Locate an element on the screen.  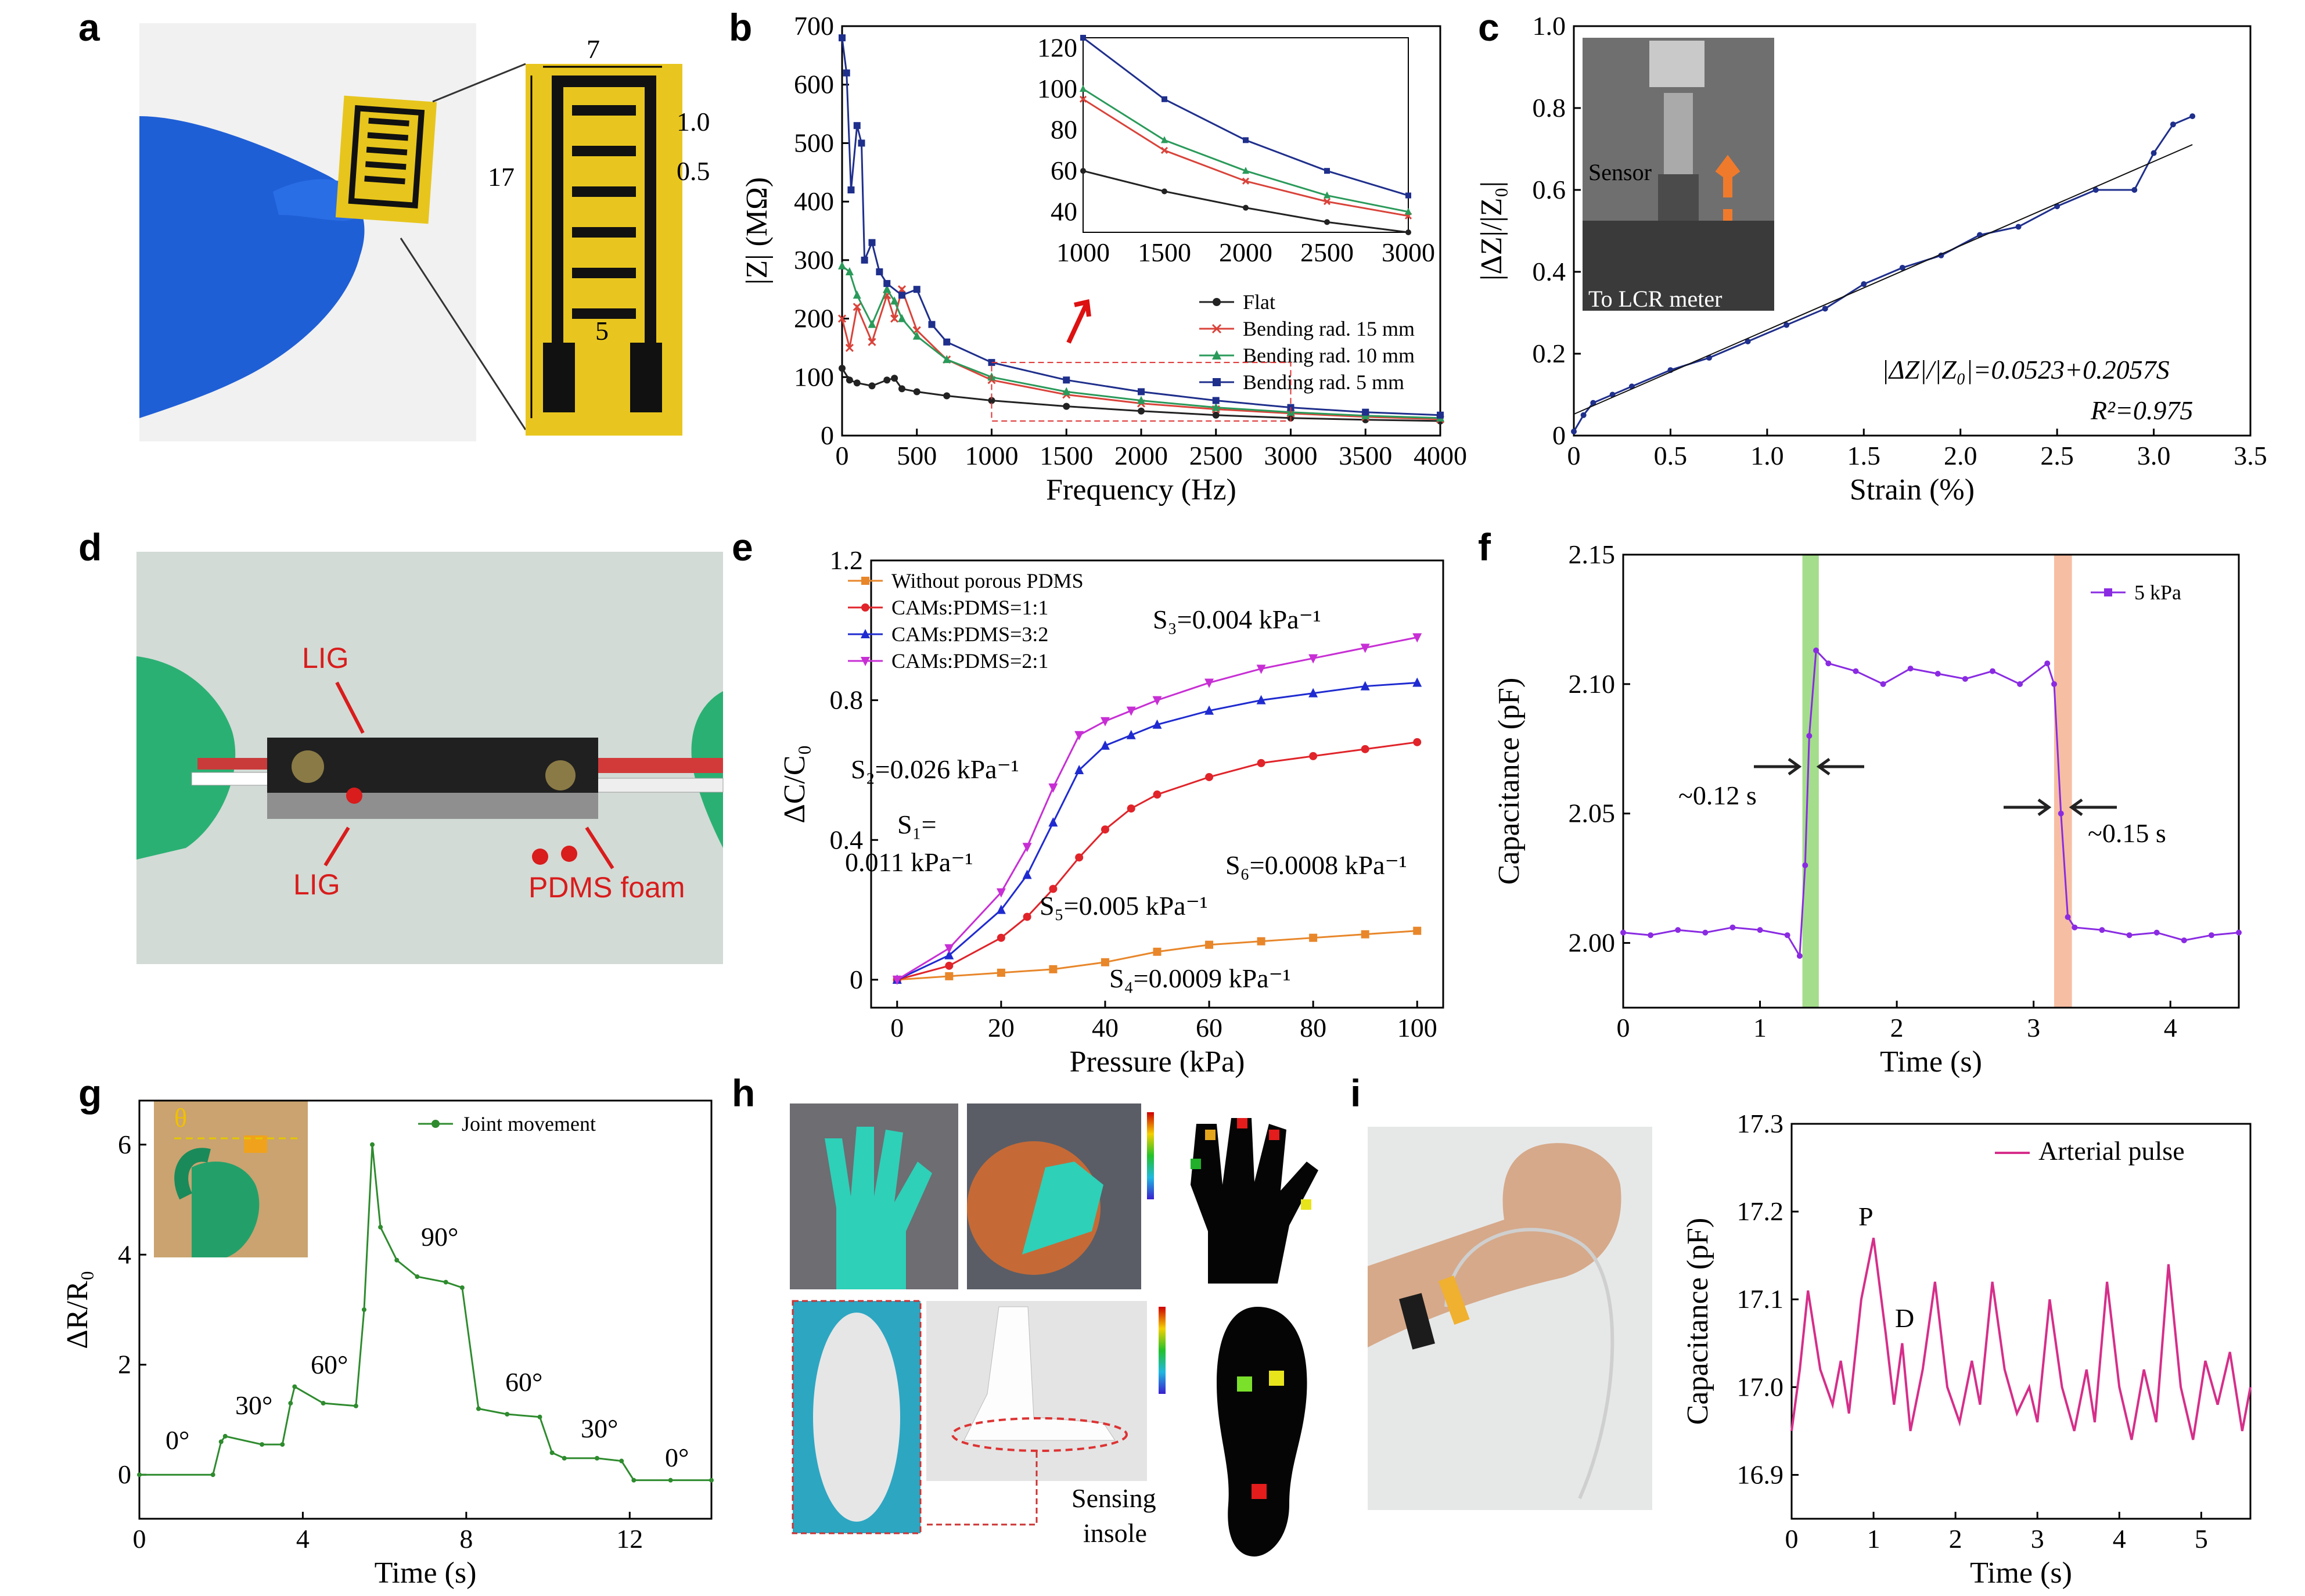
x-tick-label: 2 is located at coordinates (1897, 1028).